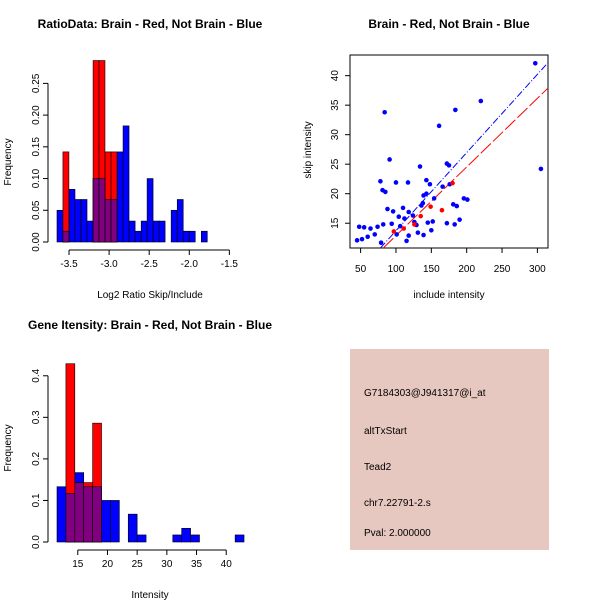 This screenshot has width=600, height=600. Describe the element at coordinates (150, 264) in the screenshot. I see `ratio-x-tick-label-2: -2.5` at that location.